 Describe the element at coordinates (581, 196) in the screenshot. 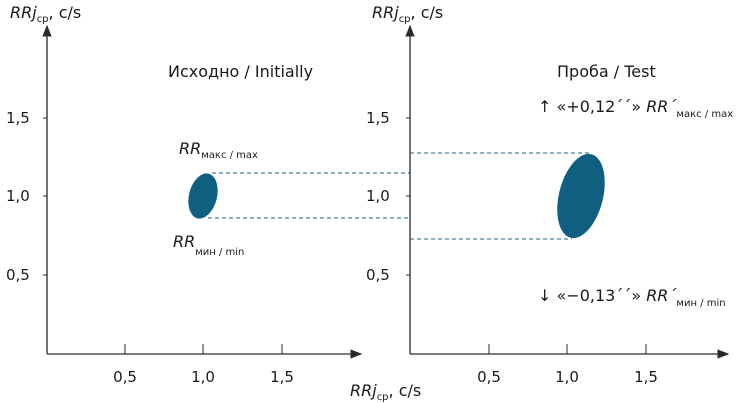

I see `right-rr-ellipse` at that location.